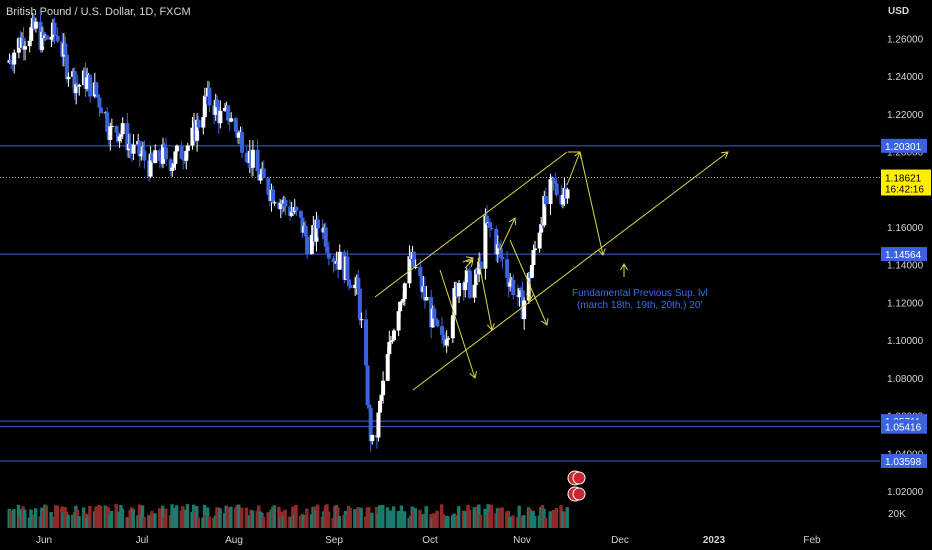 The width and height of the screenshot is (932, 550). Describe the element at coordinates (528, 282) in the screenshot. I see `inner-arrow-line` at that location.